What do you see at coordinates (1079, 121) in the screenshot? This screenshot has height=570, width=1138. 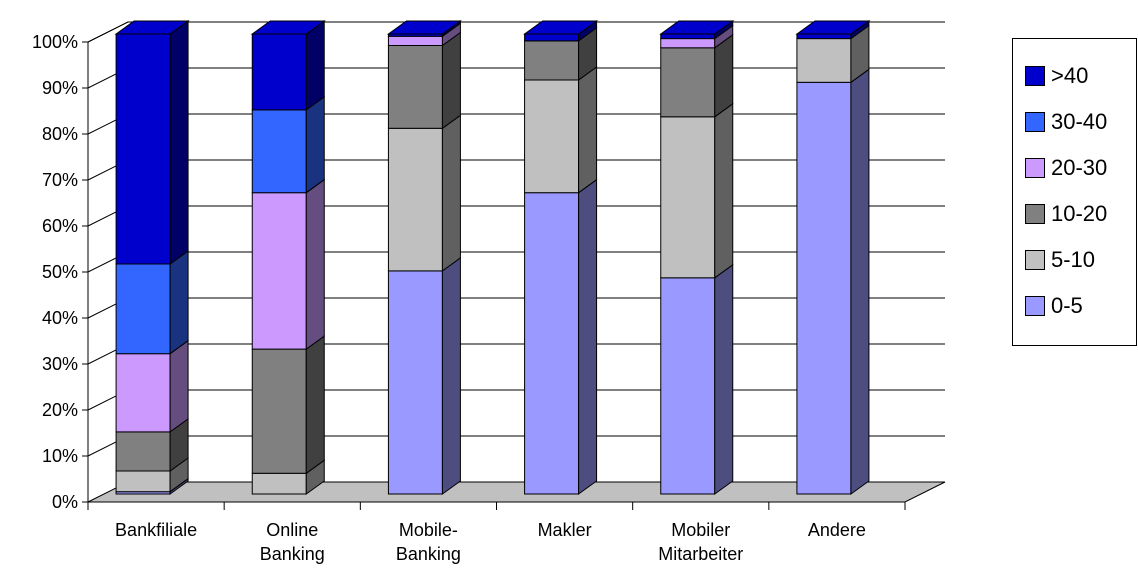 I see `legend-label: 30-40` at bounding box center [1079, 121].